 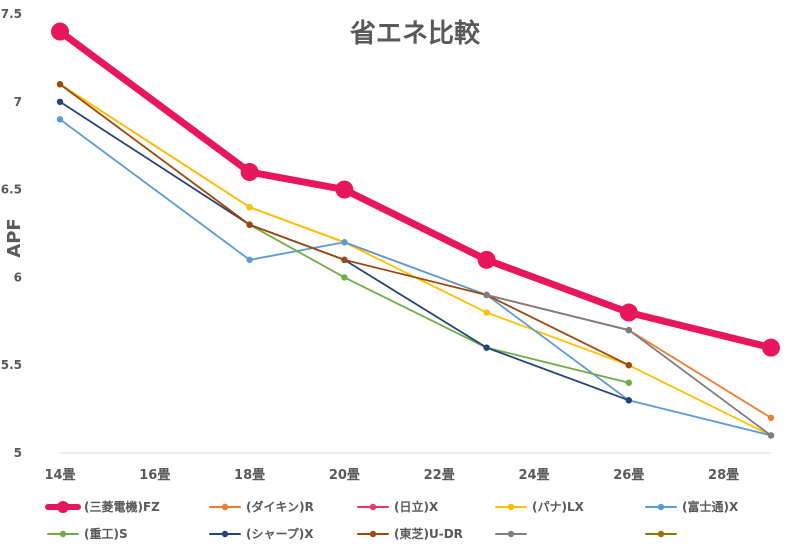 I want to click on y-tick-label: 6, so click(x=18, y=277).